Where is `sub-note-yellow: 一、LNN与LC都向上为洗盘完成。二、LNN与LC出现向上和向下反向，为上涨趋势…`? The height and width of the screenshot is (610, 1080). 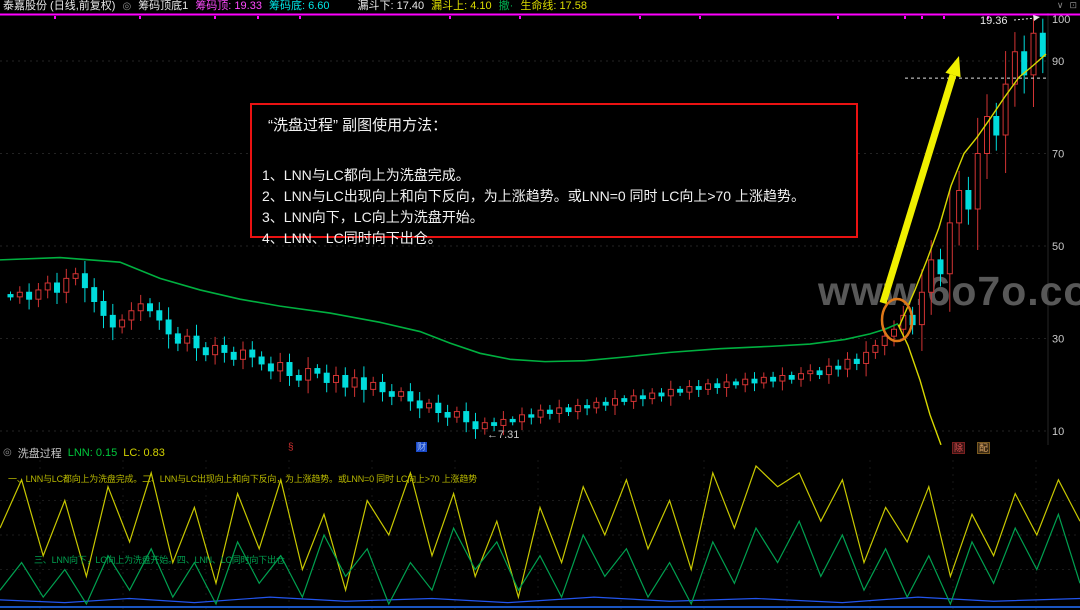
sub-note-yellow: 一、LNN与LC都向上为洗盘完成。二、LNN与LC出现向上和向下反向，为上涨趋势… is located at coordinates (242, 479).